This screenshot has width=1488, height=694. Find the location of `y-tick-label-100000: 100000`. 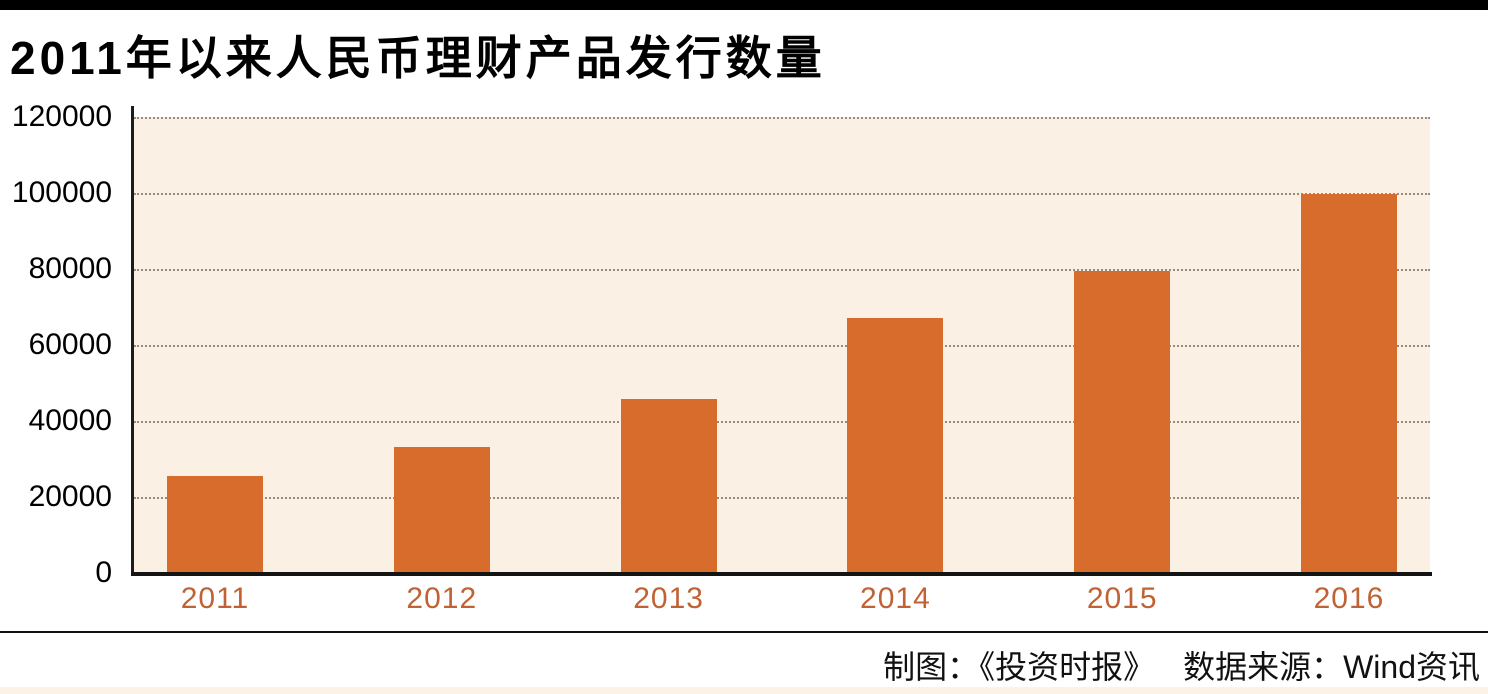

y-tick-label-100000: 100000 is located at coordinates (61, 192).